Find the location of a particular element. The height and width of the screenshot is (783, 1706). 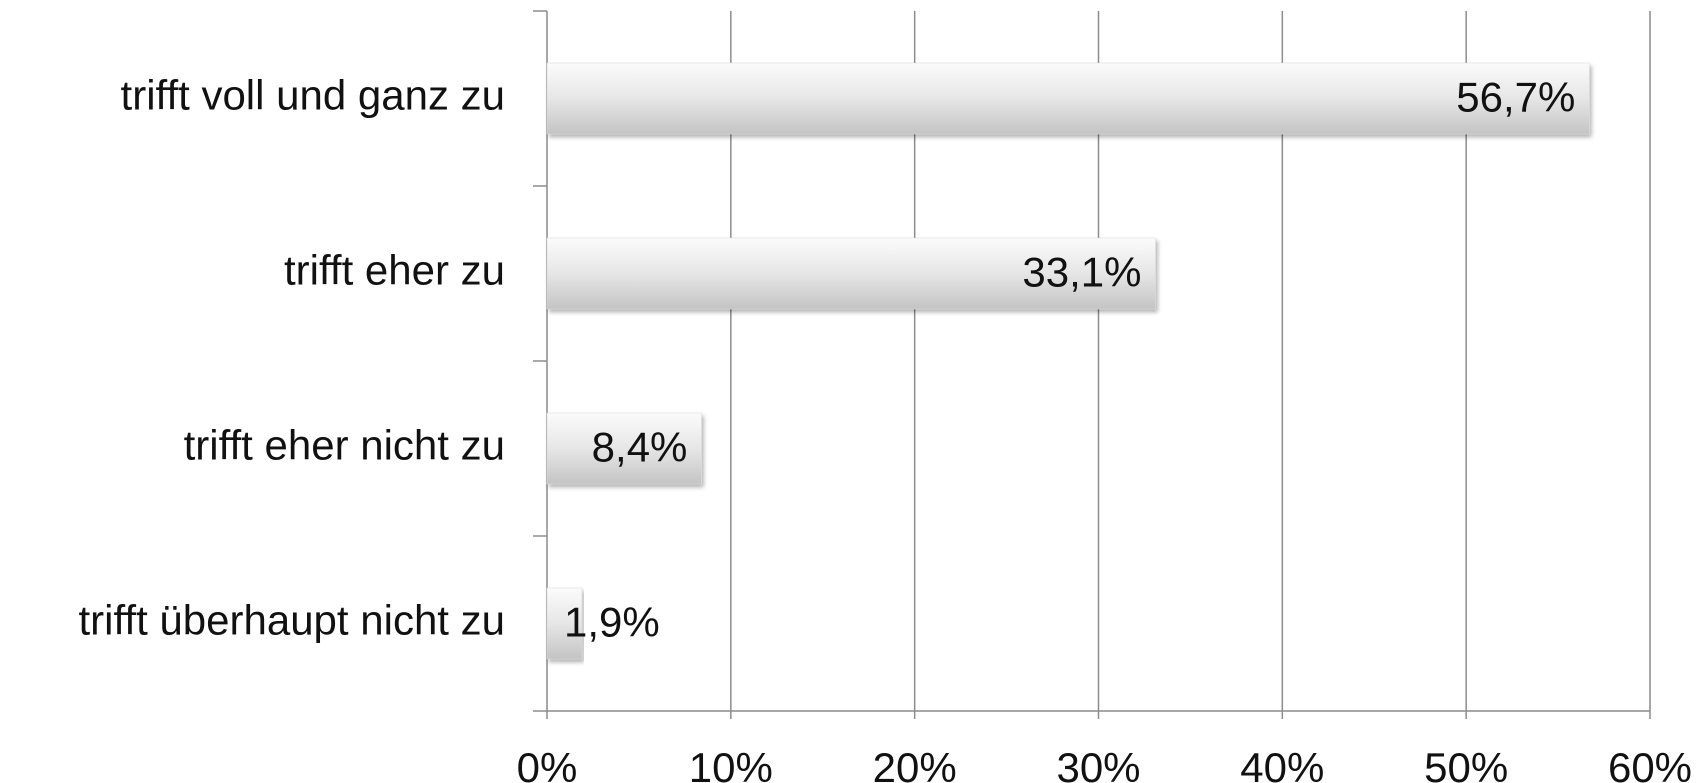

x-tick-label: 50% is located at coordinates (1466, 763).